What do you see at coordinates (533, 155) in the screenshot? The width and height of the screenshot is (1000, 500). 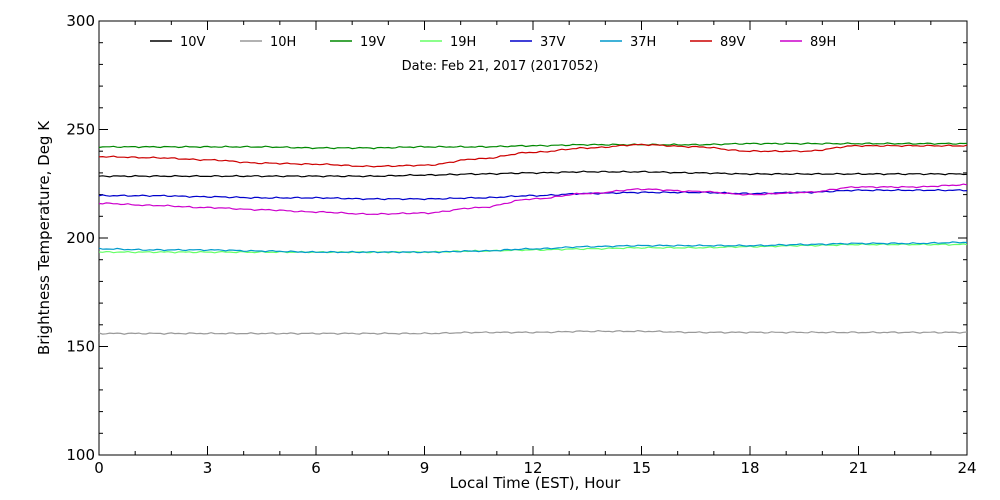 I see `series-line-89v` at bounding box center [533, 155].